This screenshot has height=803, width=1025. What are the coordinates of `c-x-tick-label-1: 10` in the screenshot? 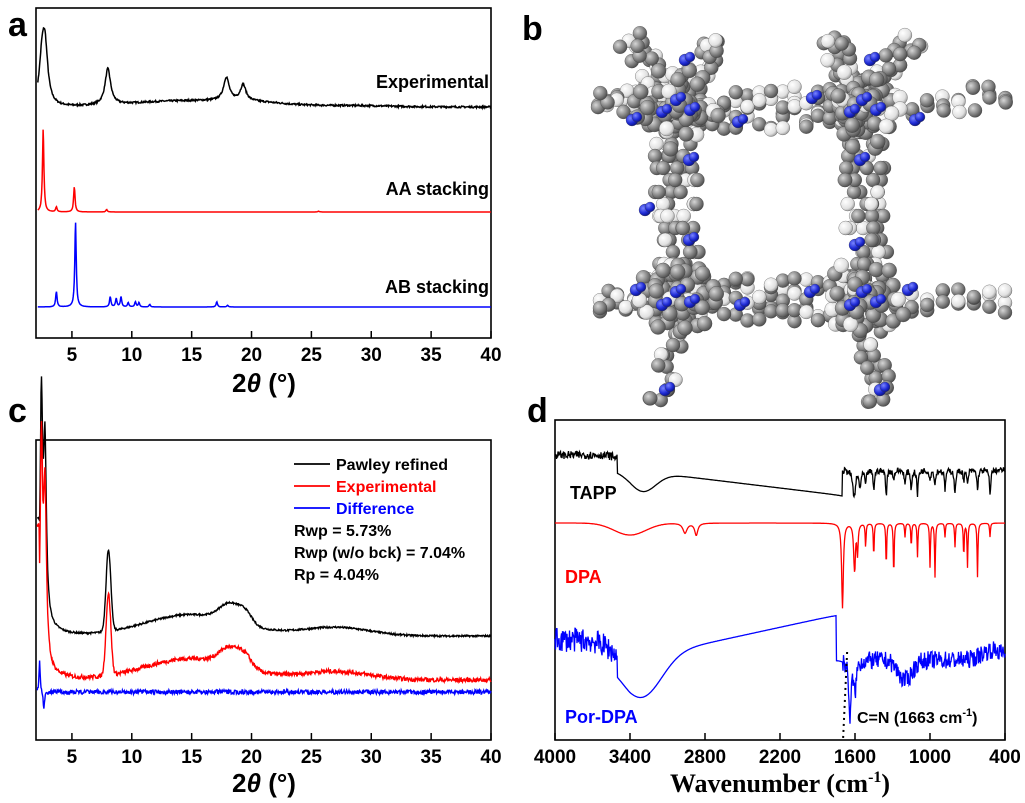 It's located at (131, 757).